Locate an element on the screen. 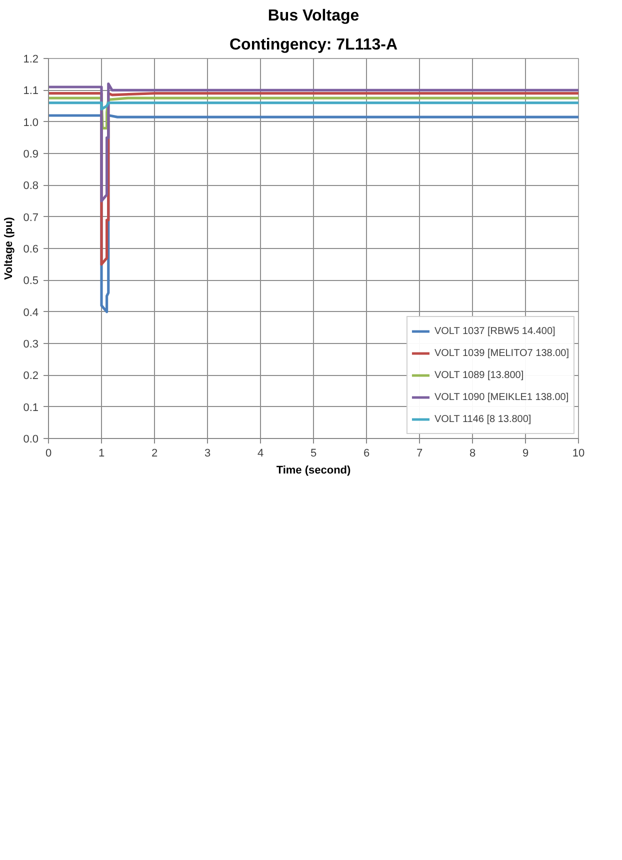 The height and width of the screenshot is (860, 622). y-tick-label: 1.1 is located at coordinates (31, 91).